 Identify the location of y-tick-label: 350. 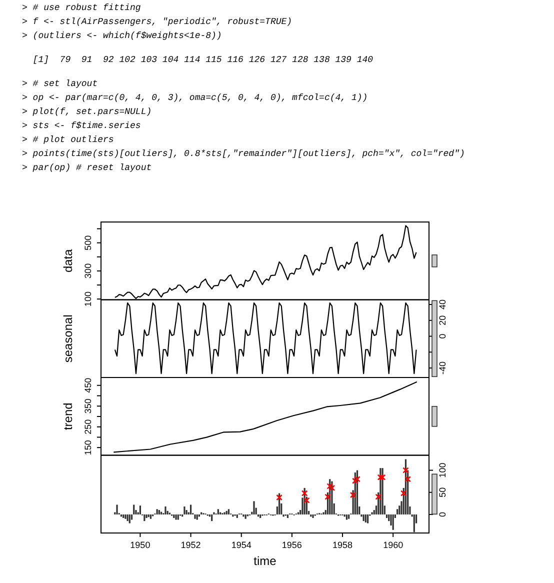
(88, 406).